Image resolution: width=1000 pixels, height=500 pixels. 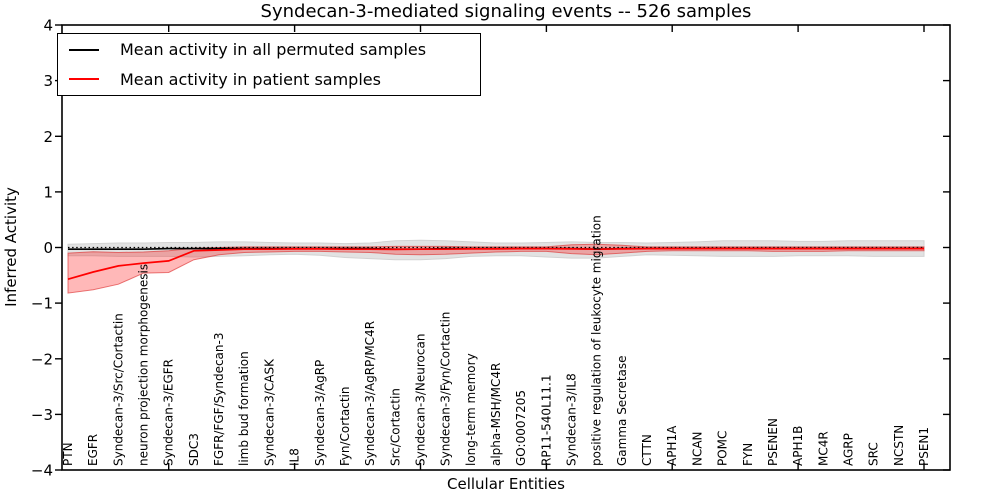 I want to click on x-tick-label: APH1B, so click(x=798, y=446).